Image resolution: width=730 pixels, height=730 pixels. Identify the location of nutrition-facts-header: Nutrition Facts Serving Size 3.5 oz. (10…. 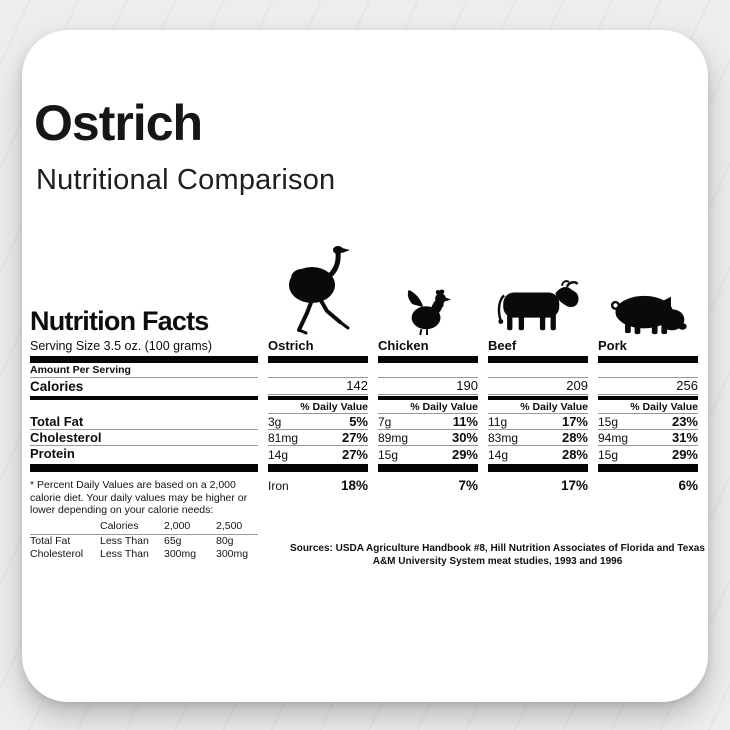
(144, 296).